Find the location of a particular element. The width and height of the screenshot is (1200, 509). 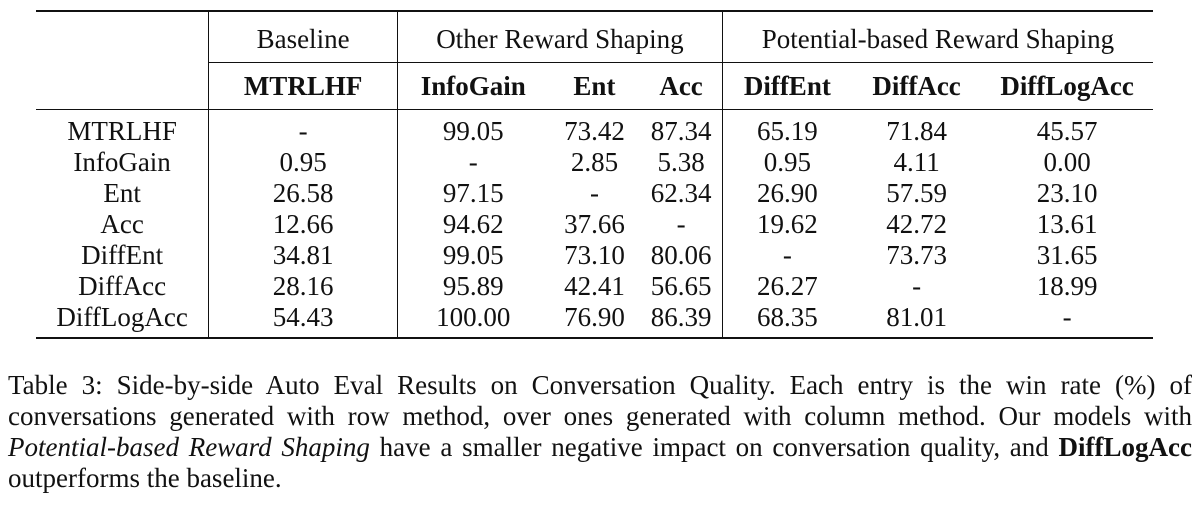

table-cell: 95.89 is located at coordinates (472, 286).